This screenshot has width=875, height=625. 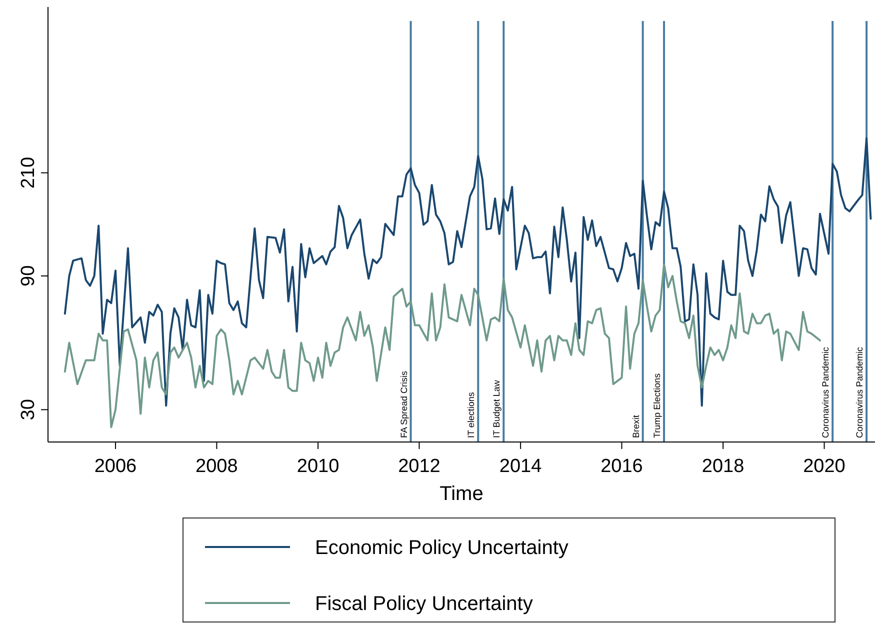 I want to click on x-tick-label: 2010, so click(x=318, y=466).